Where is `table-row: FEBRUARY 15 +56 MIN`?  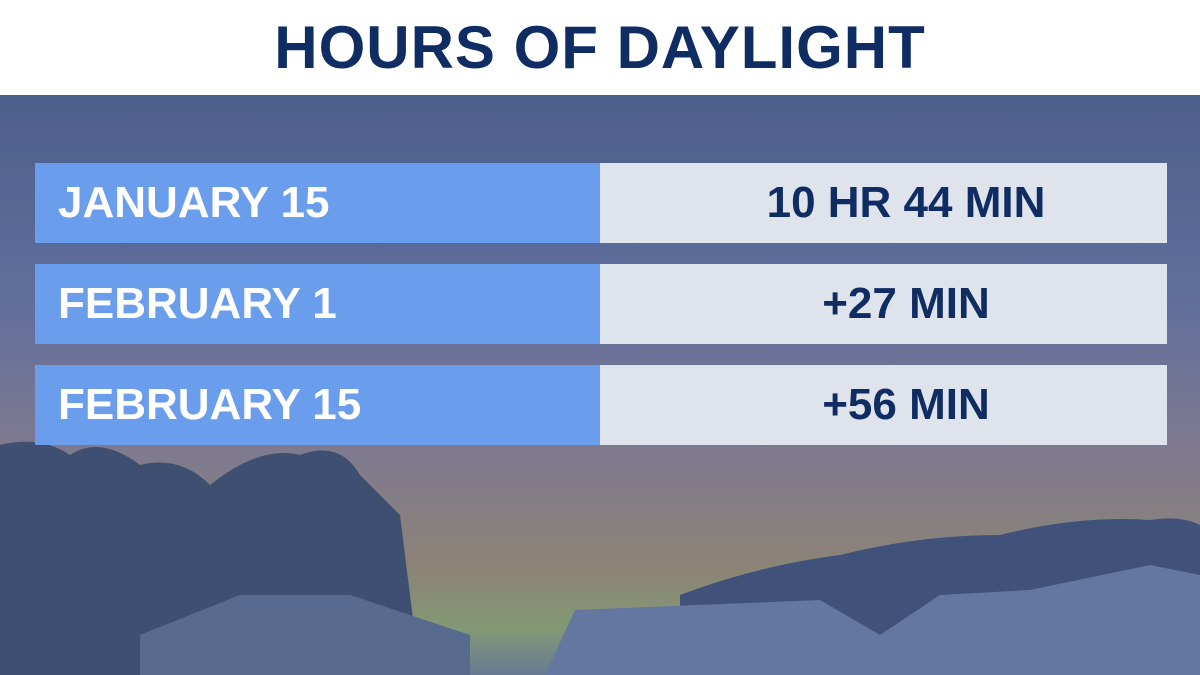
table-row: FEBRUARY 15 +56 MIN is located at coordinates (601, 405).